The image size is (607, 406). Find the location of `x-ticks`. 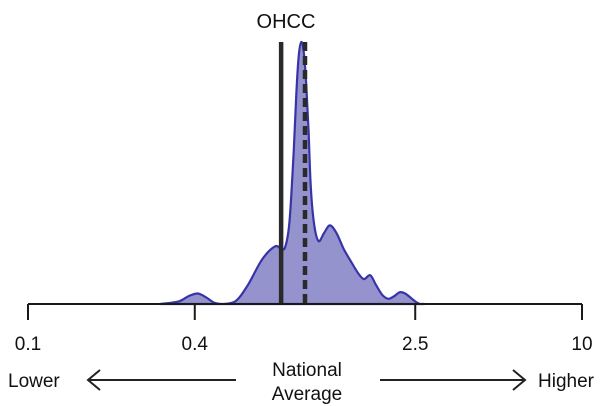

x-ticks is located at coordinates (305, 312).